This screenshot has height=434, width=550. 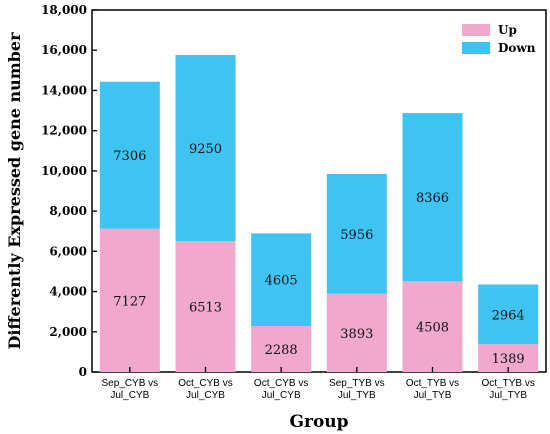 I want to click on y-tick-label: 4,000, so click(x=68, y=292).